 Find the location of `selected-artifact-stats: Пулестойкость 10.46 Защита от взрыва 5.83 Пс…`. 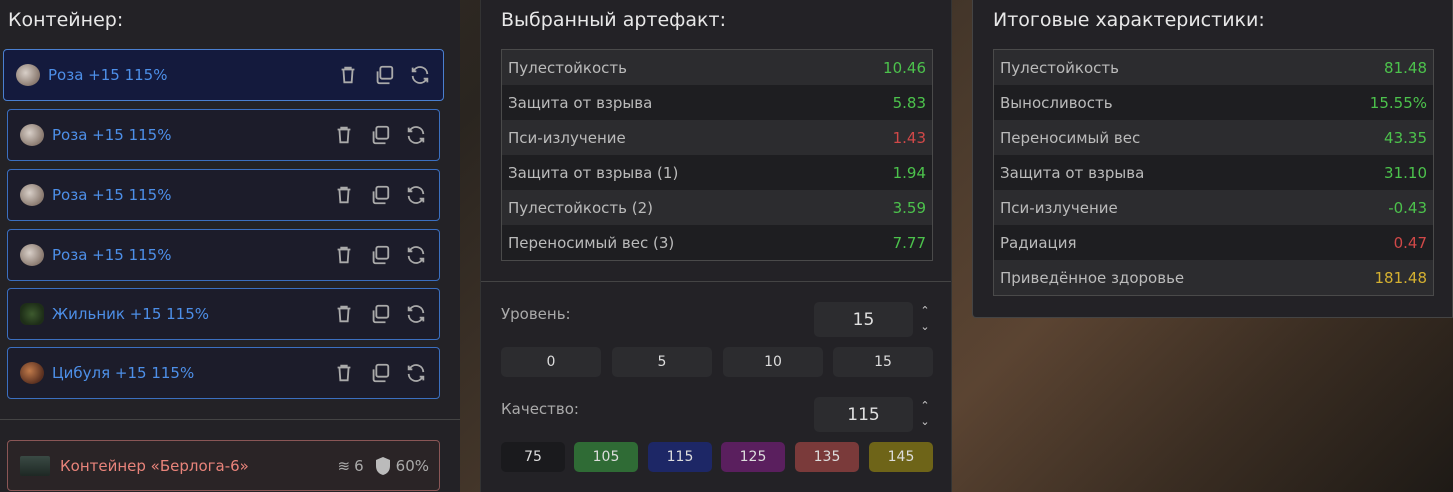

selected-artifact-stats: Пулестойкость 10.46 Защита от взрыва 5.83 Пс… is located at coordinates (717, 155).